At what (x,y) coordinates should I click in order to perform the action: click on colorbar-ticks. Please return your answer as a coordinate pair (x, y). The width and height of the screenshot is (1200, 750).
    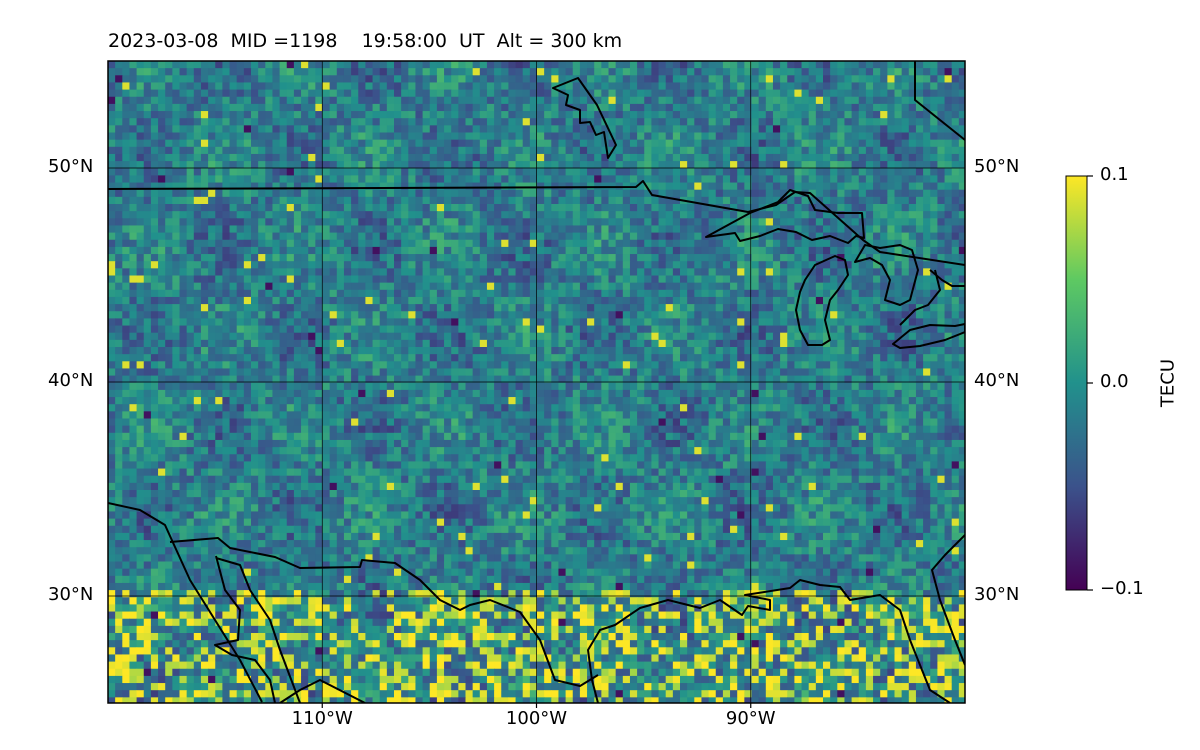
    Looking at the image, I should click on (1090, 383).